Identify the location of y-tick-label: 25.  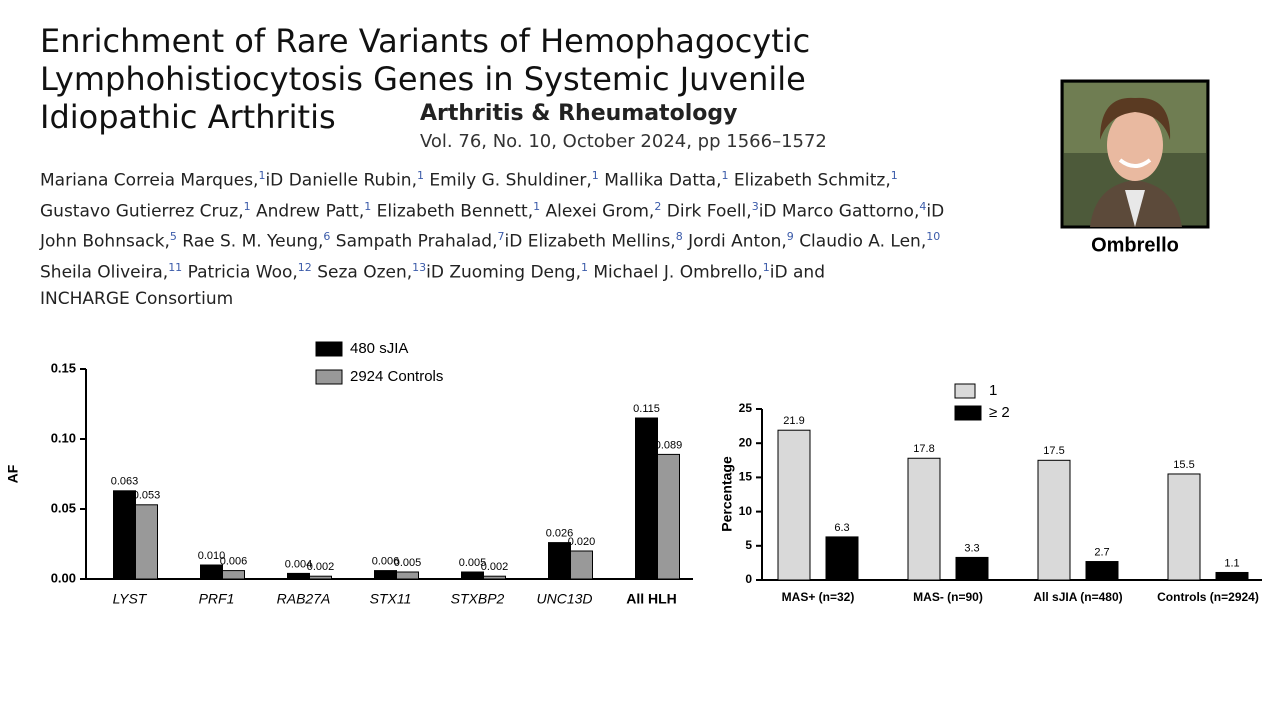
(746, 408).